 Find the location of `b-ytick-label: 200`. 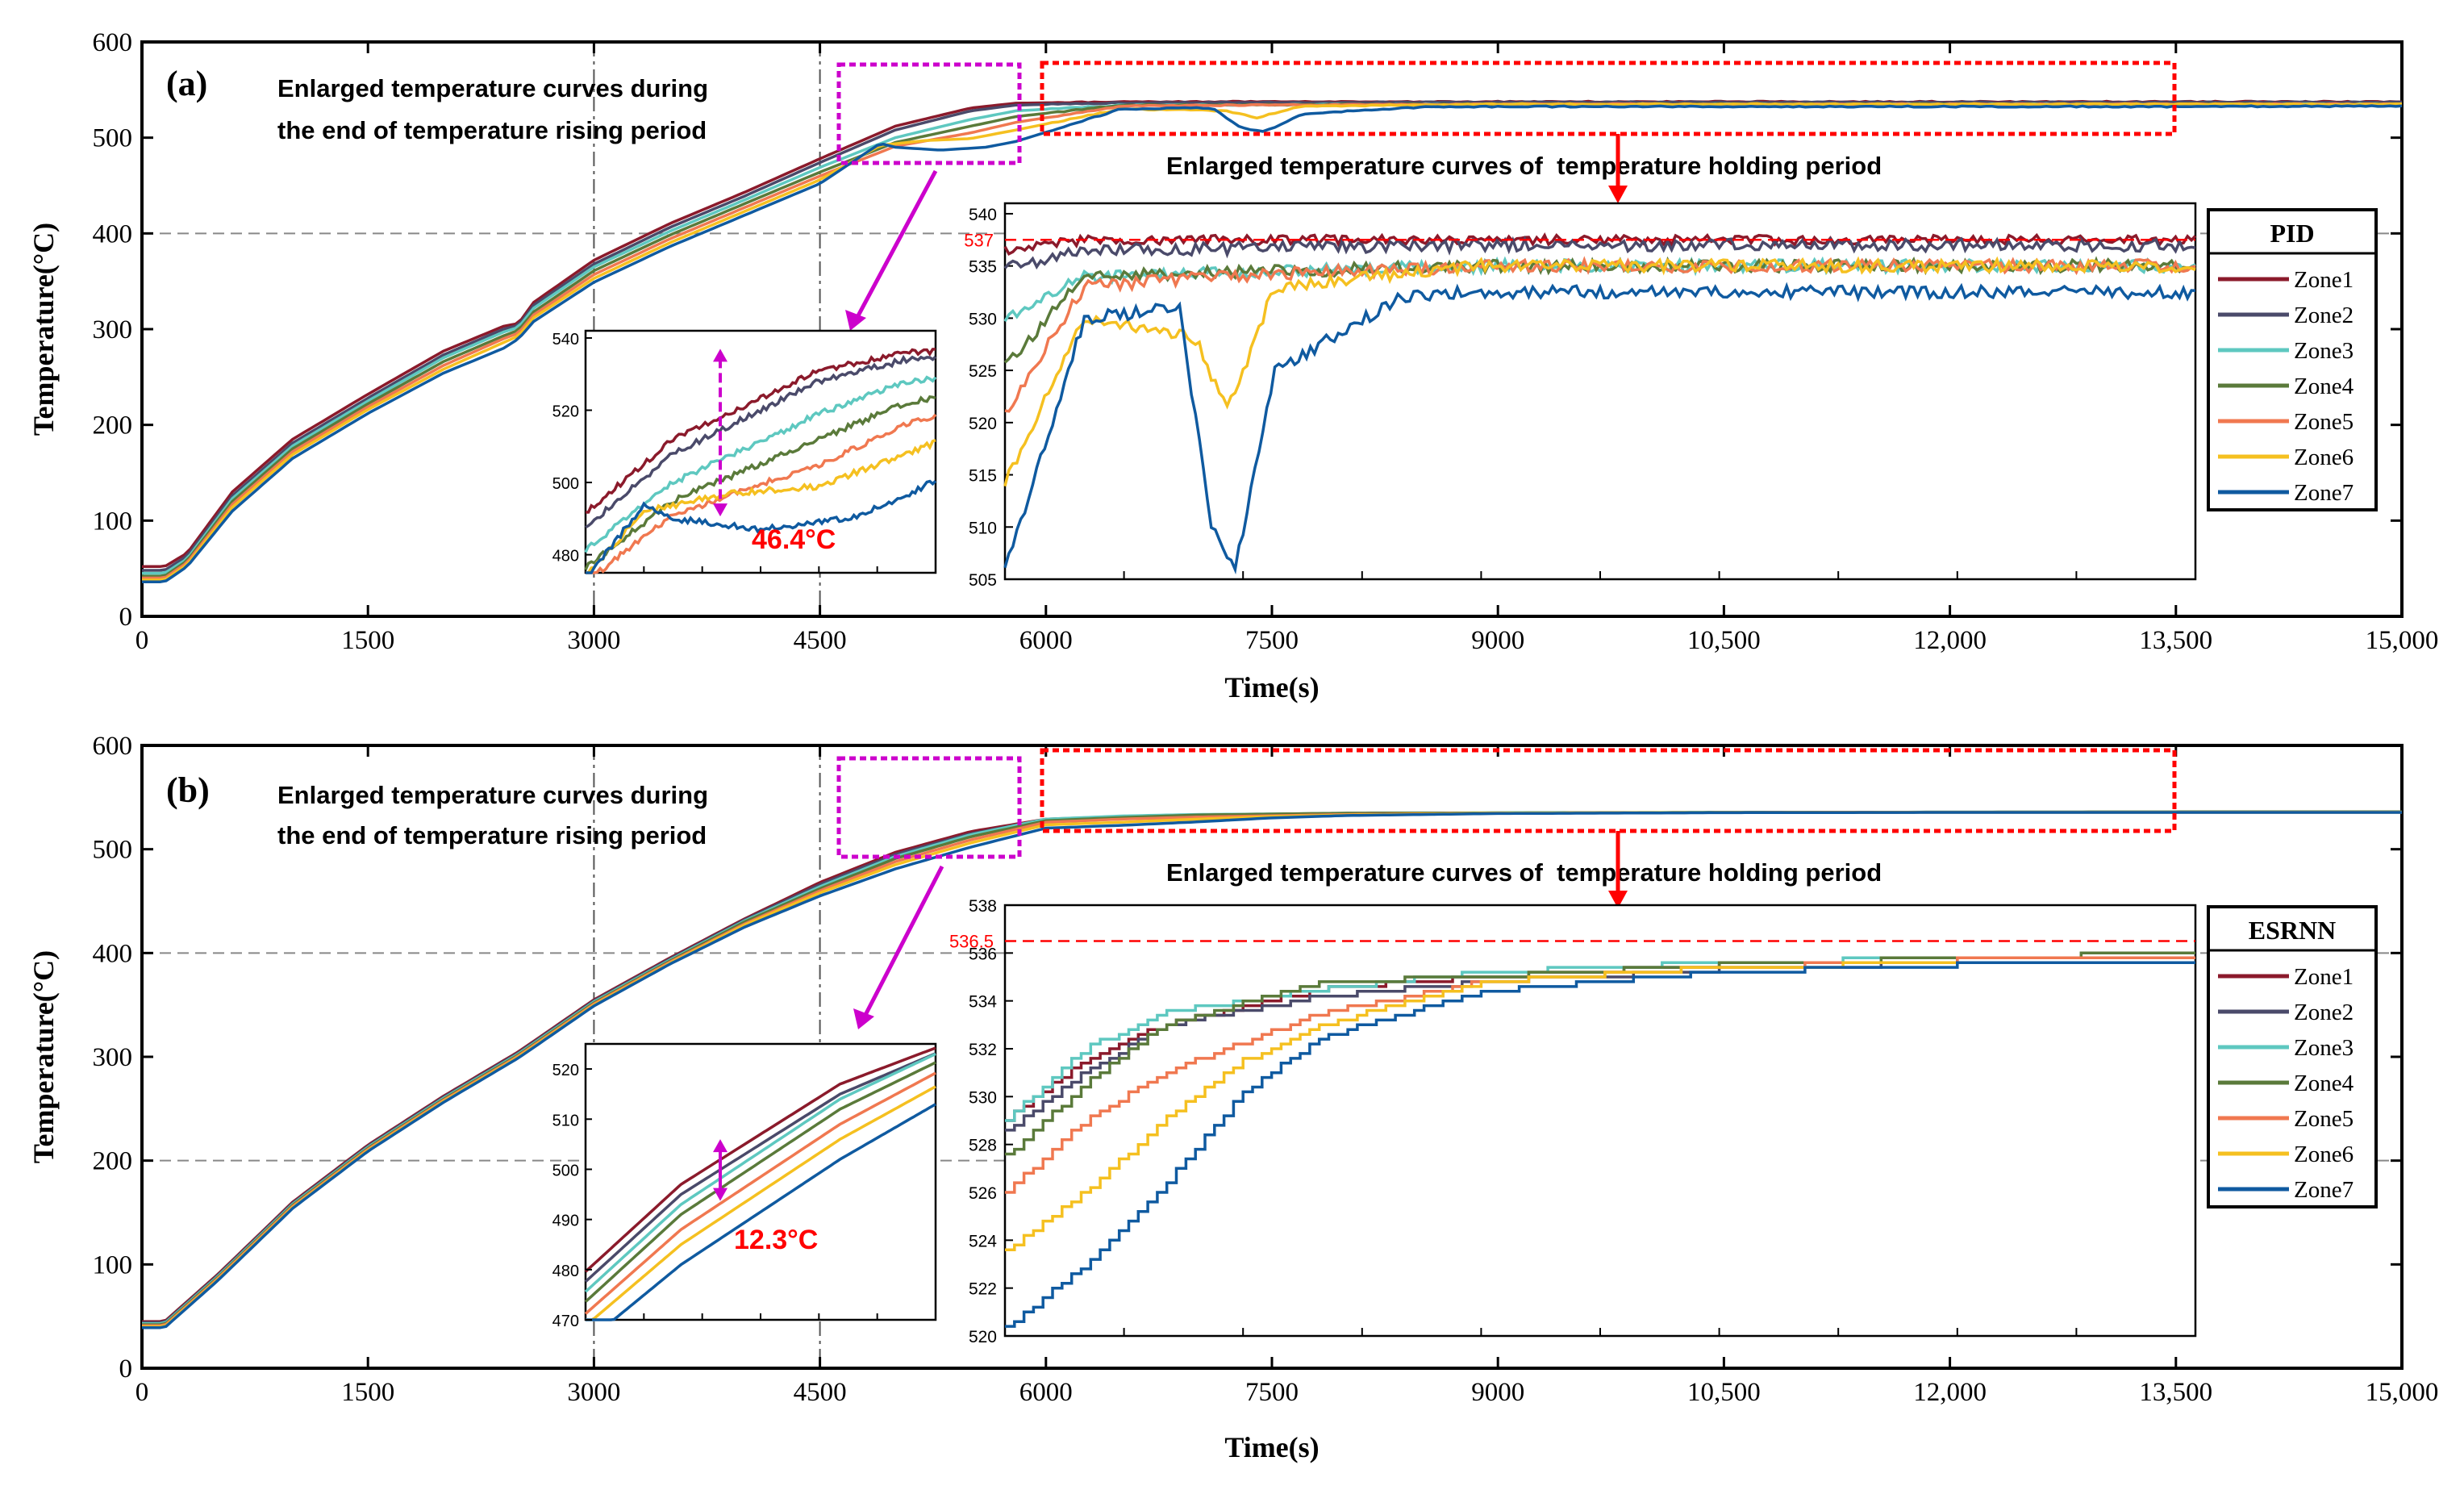

b-ytick-label: 200 is located at coordinates (113, 1162).